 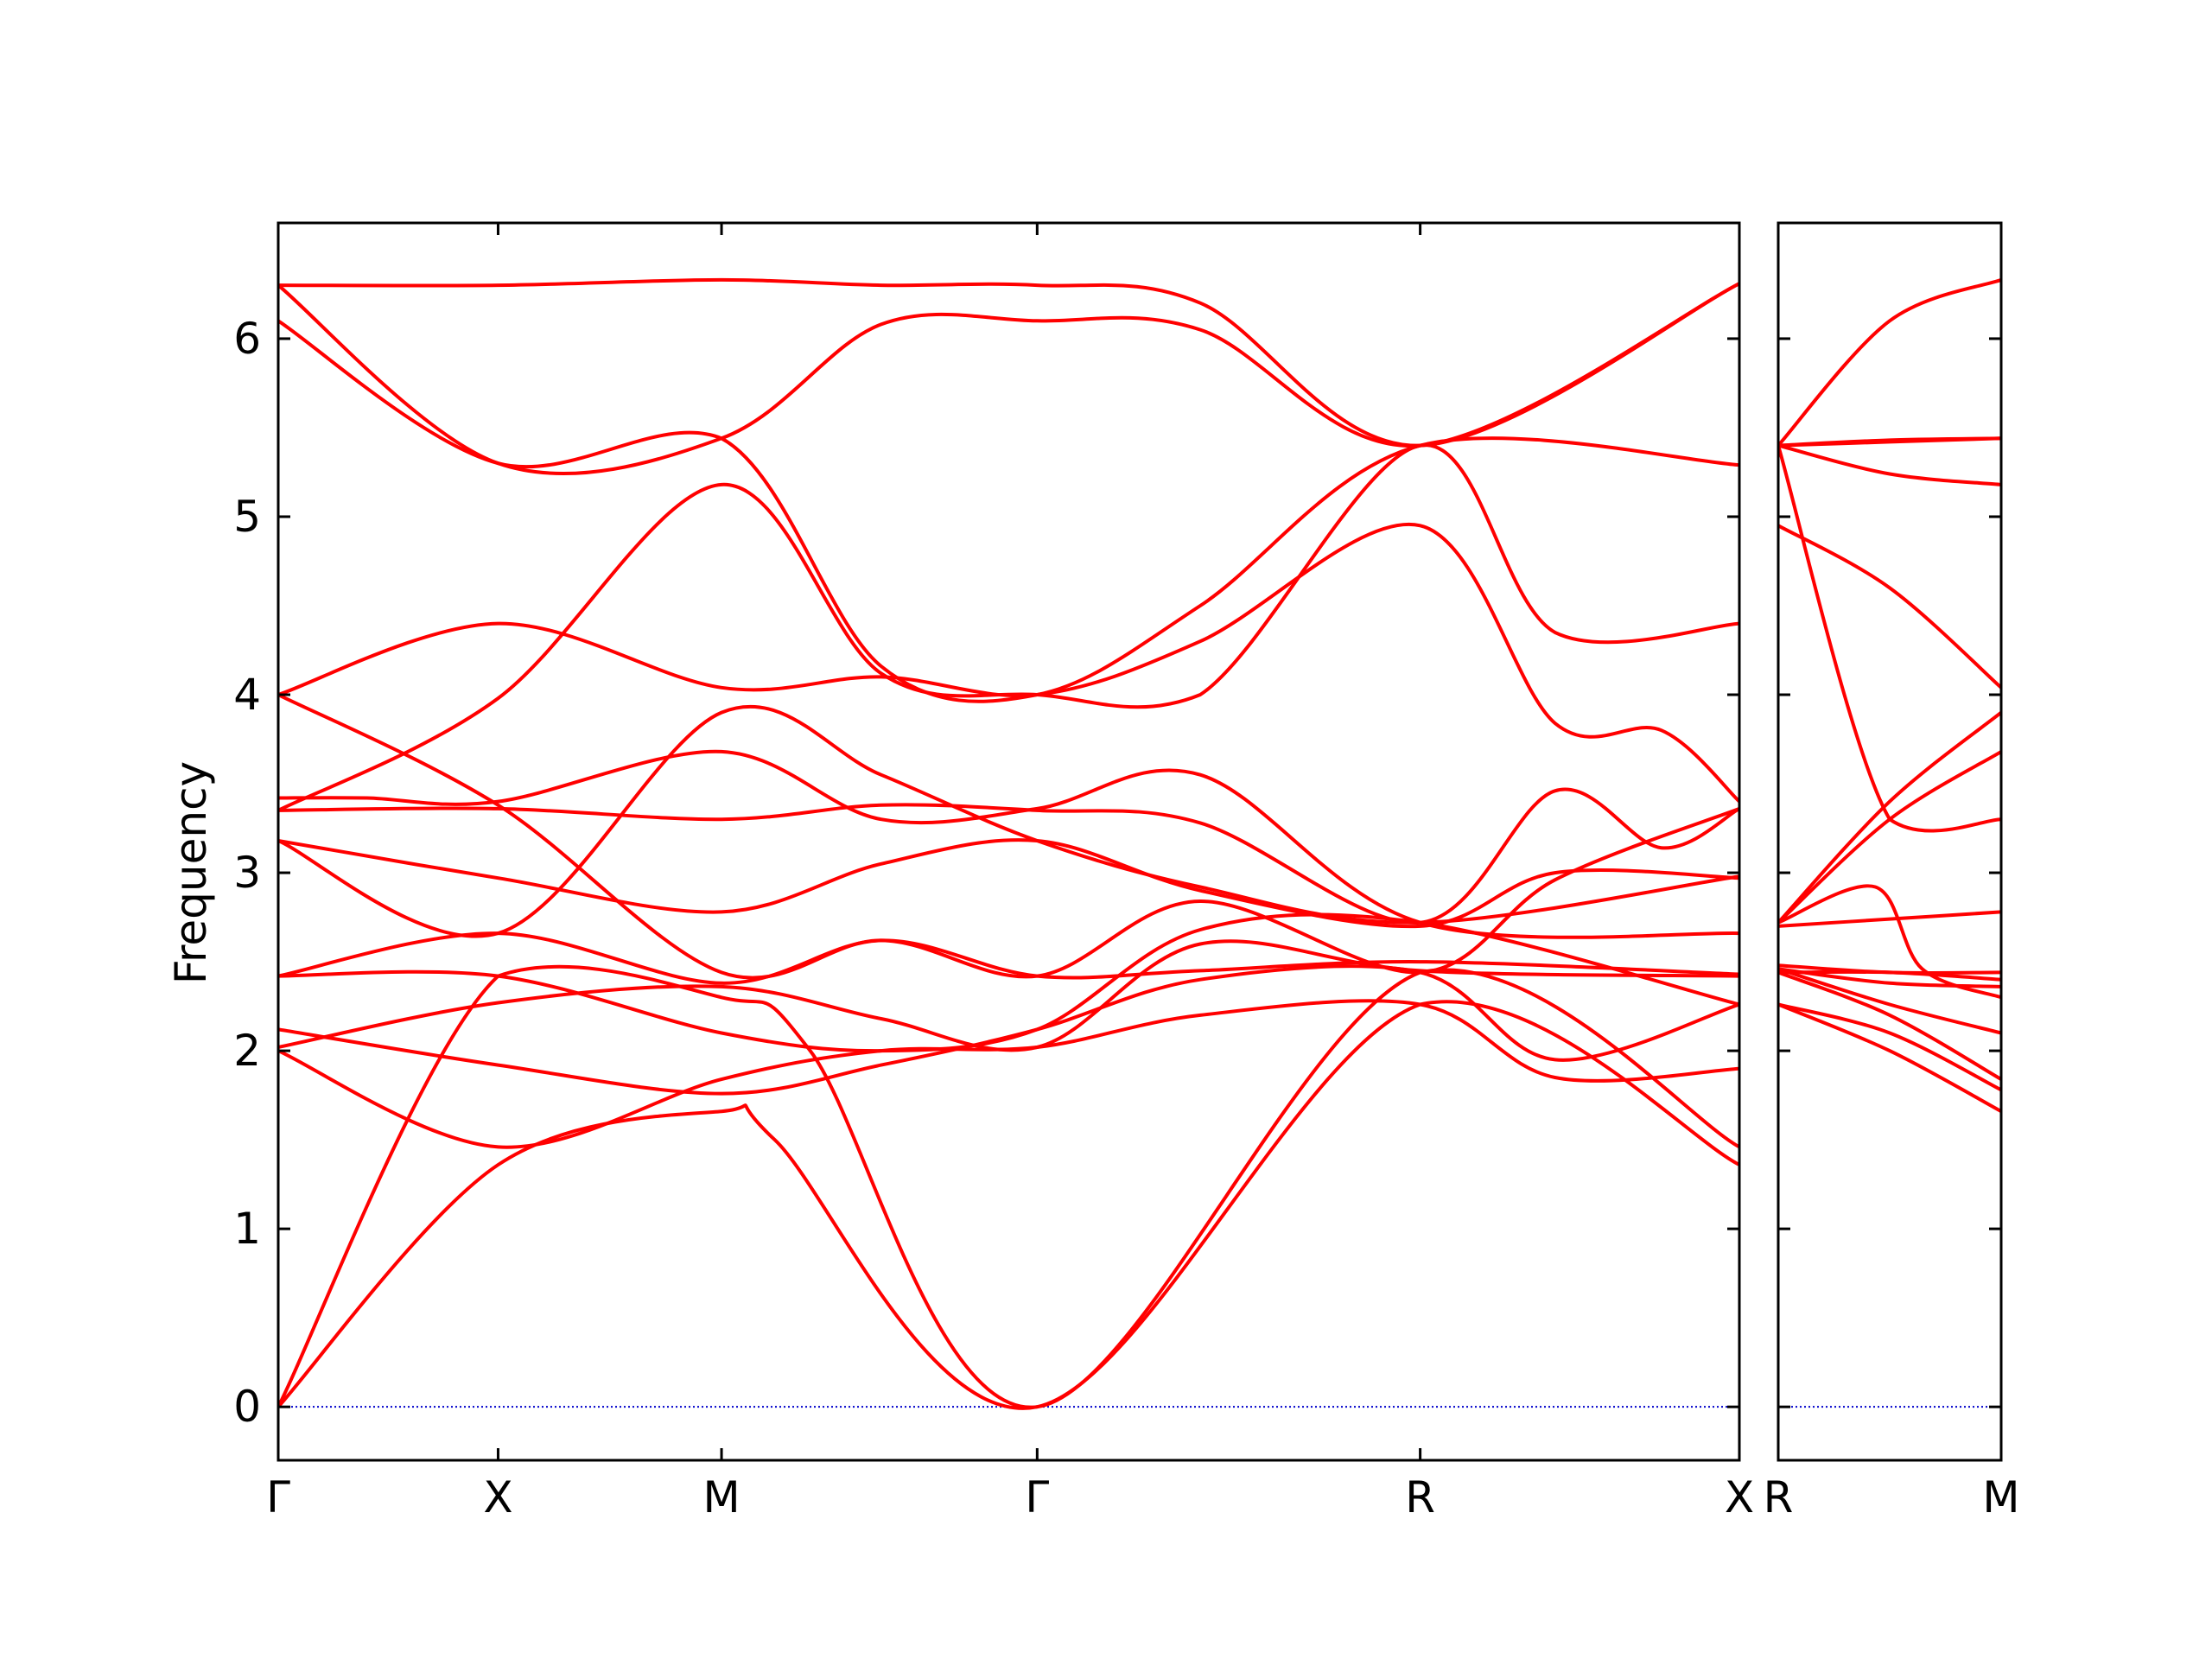 What do you see at coordinates (247, 873) in the screenshot?
I see `y-tick-label: 3` at bounding box center [247, 873].